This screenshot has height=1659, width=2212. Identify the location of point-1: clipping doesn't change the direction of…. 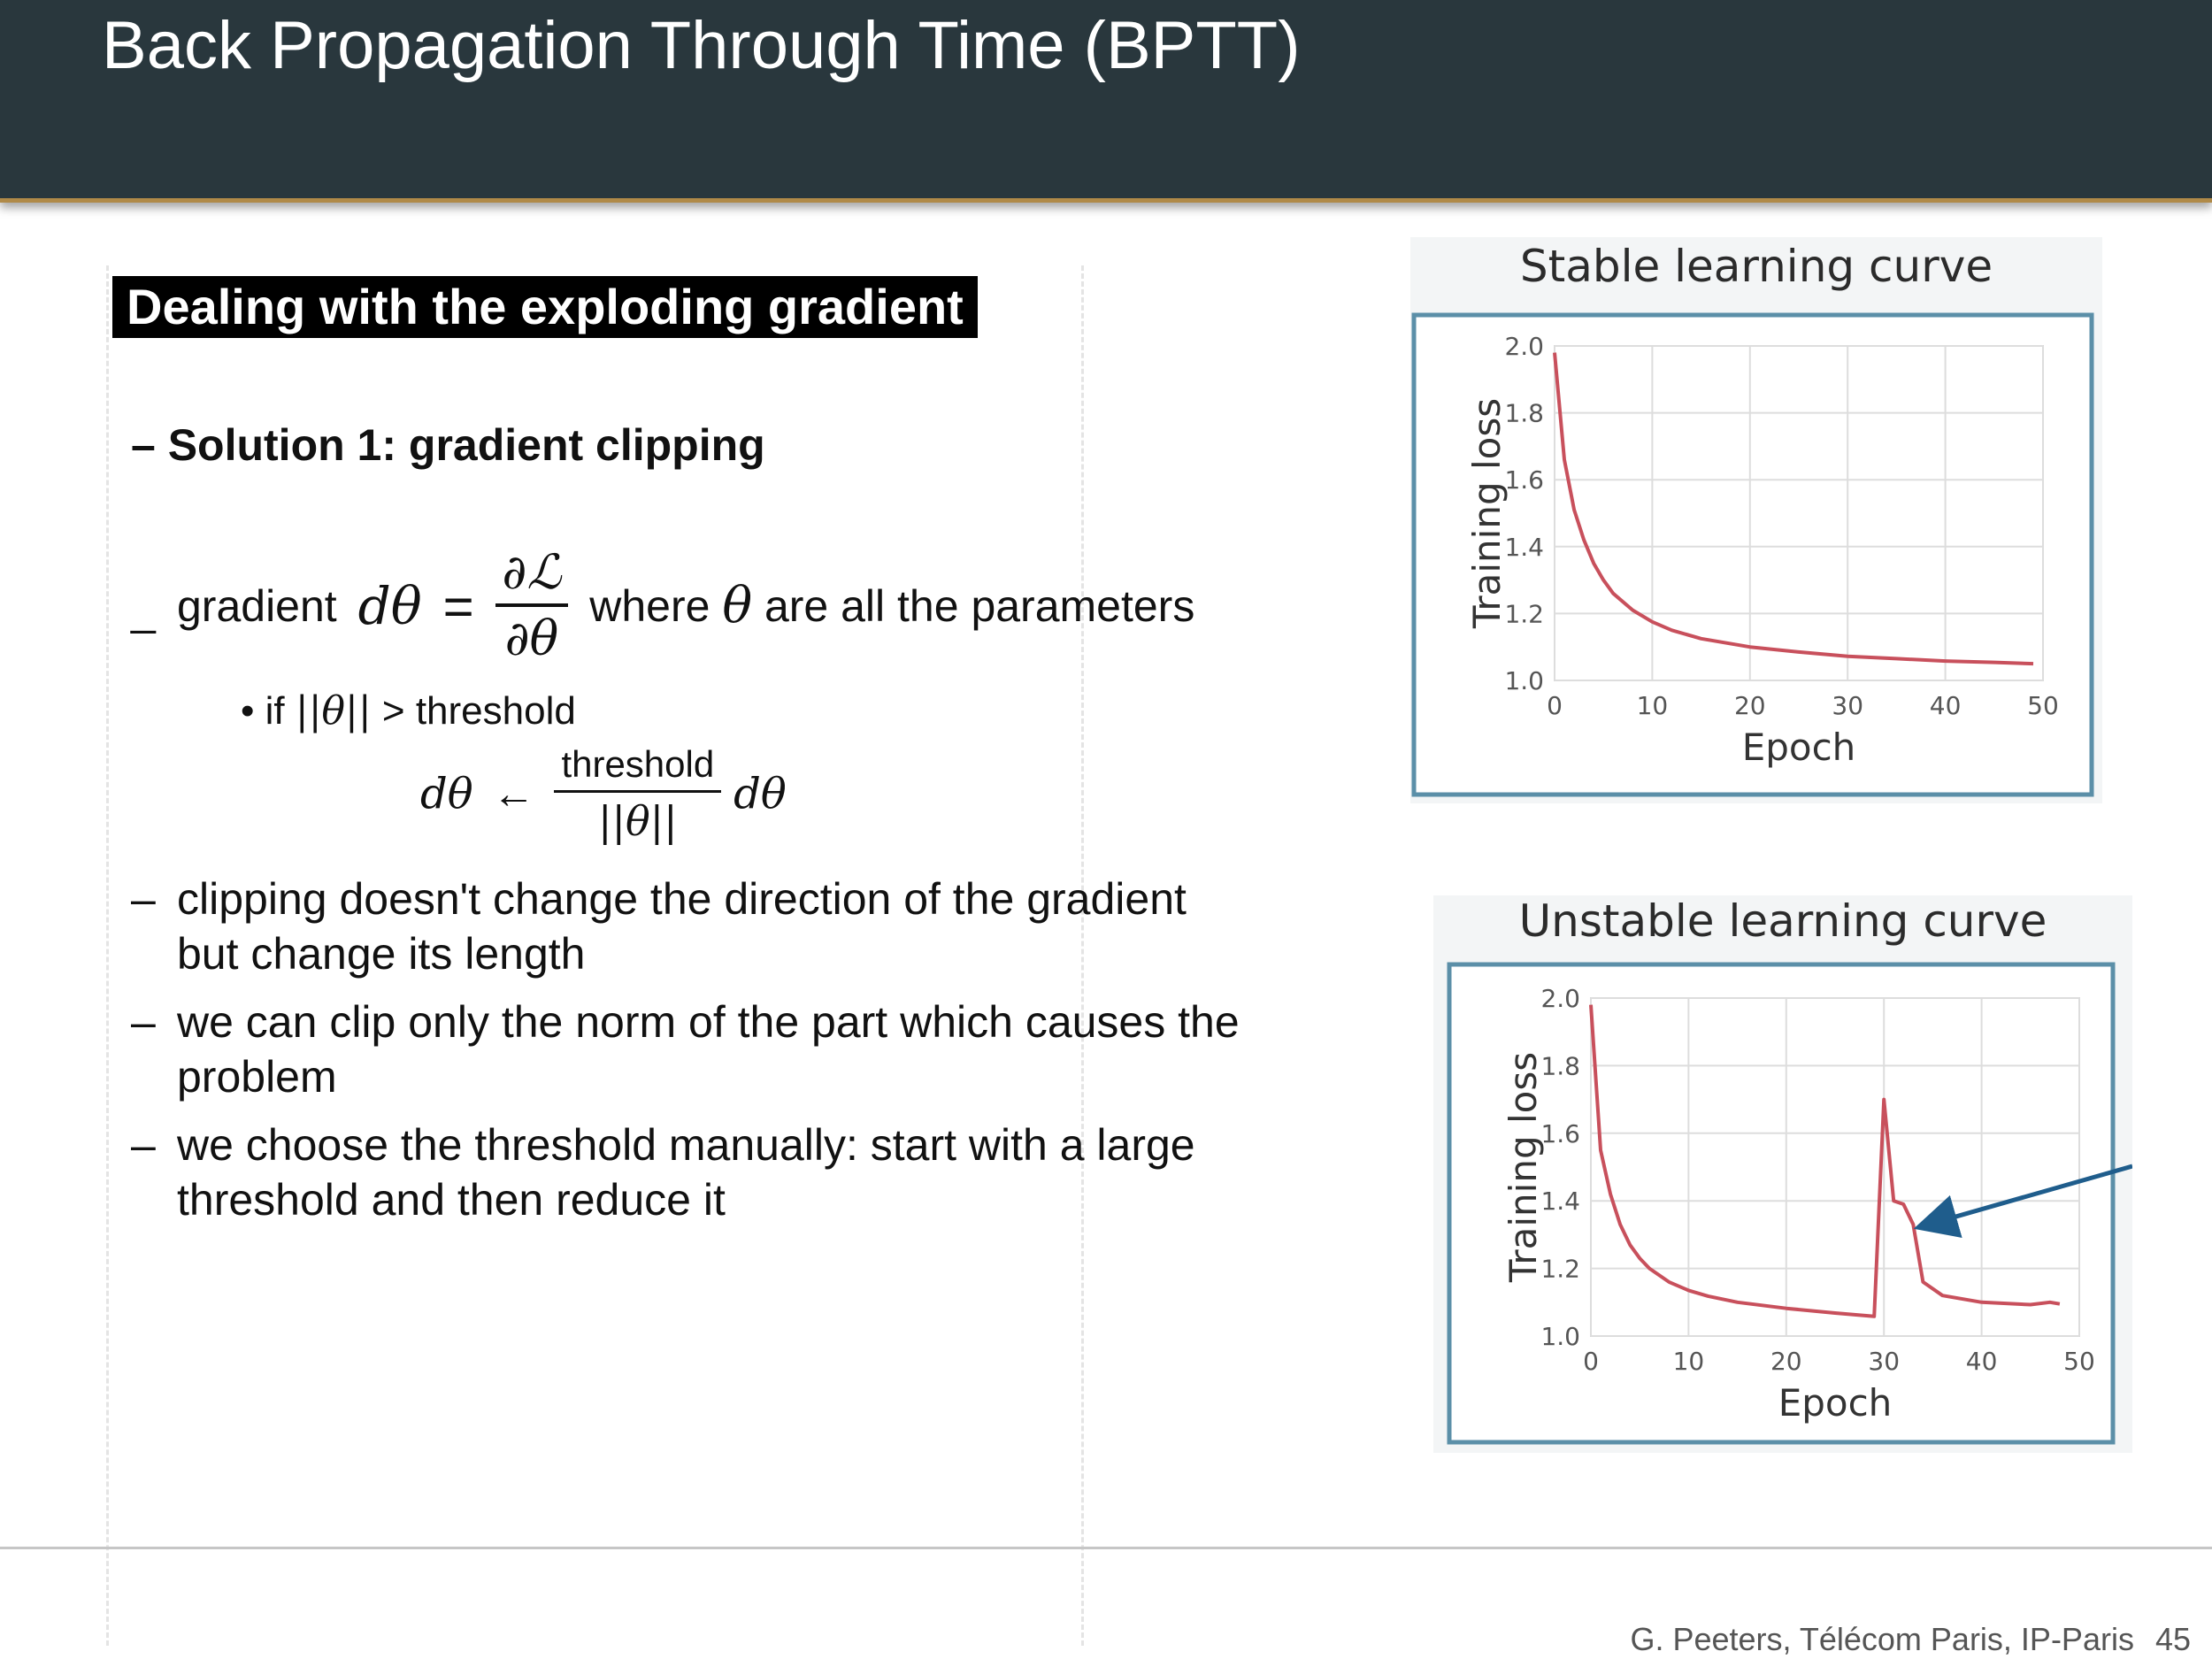
(682, 926).